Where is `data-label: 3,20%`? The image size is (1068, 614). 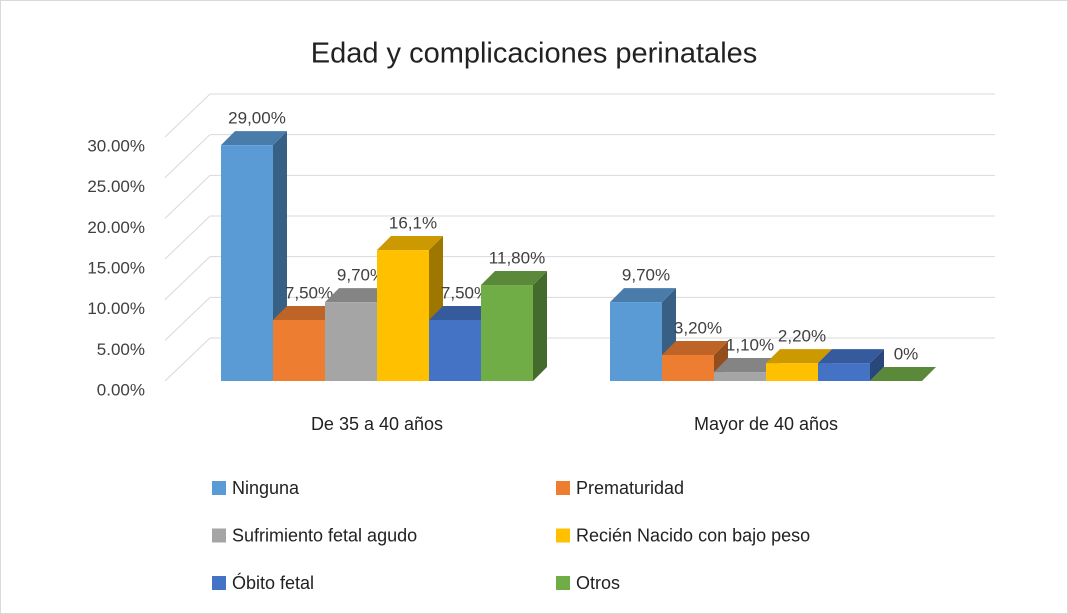 data-label: 3,20% is located at coordinates (698, 327).